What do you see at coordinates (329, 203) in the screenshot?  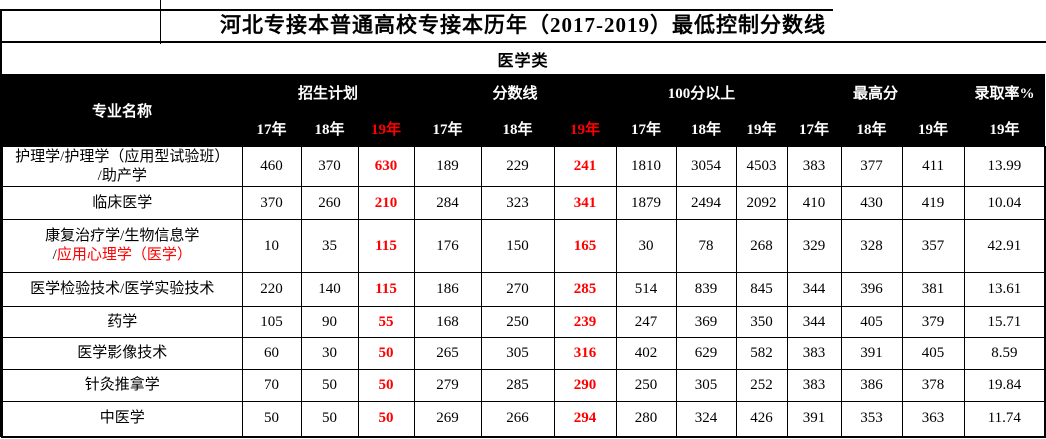 I see `score-cell: 260` at bounding box center [329, 203].